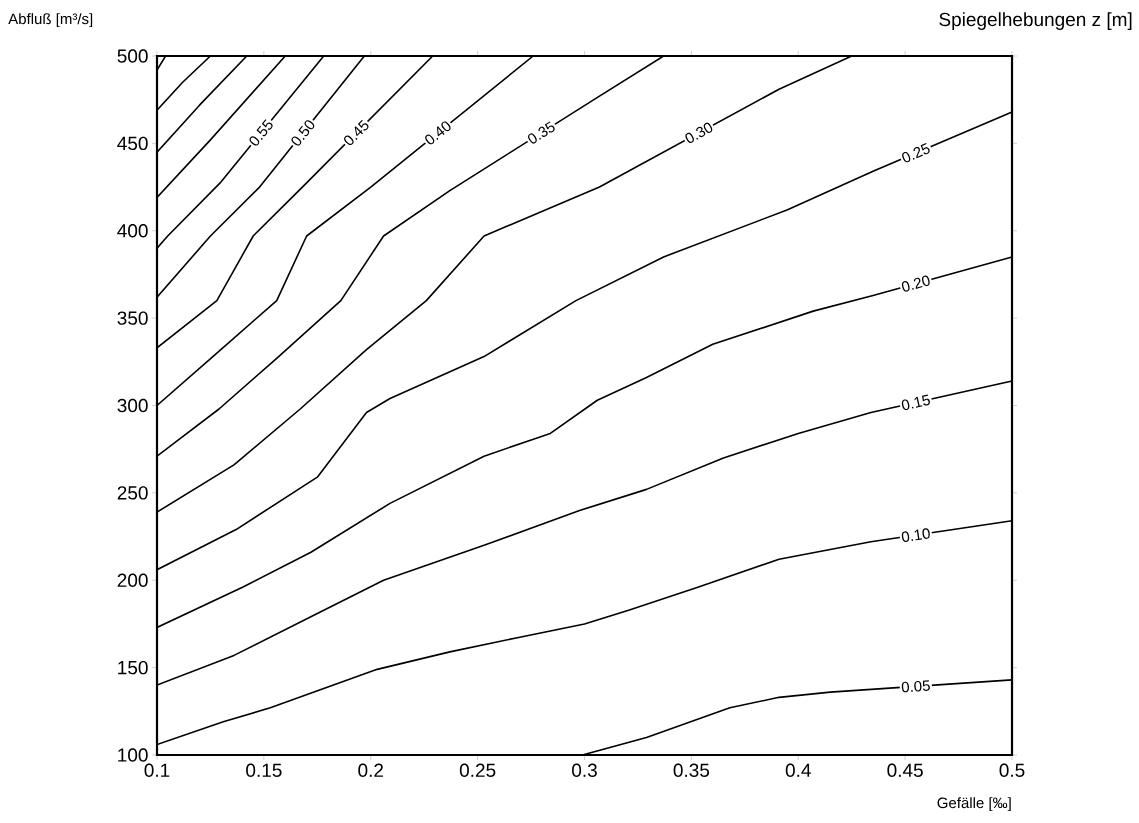 This screenshot has width=1139, height=823. Describe the element at coordinates (132, 231) in the screenshot. I see `y-tick-label: 400` at that location.